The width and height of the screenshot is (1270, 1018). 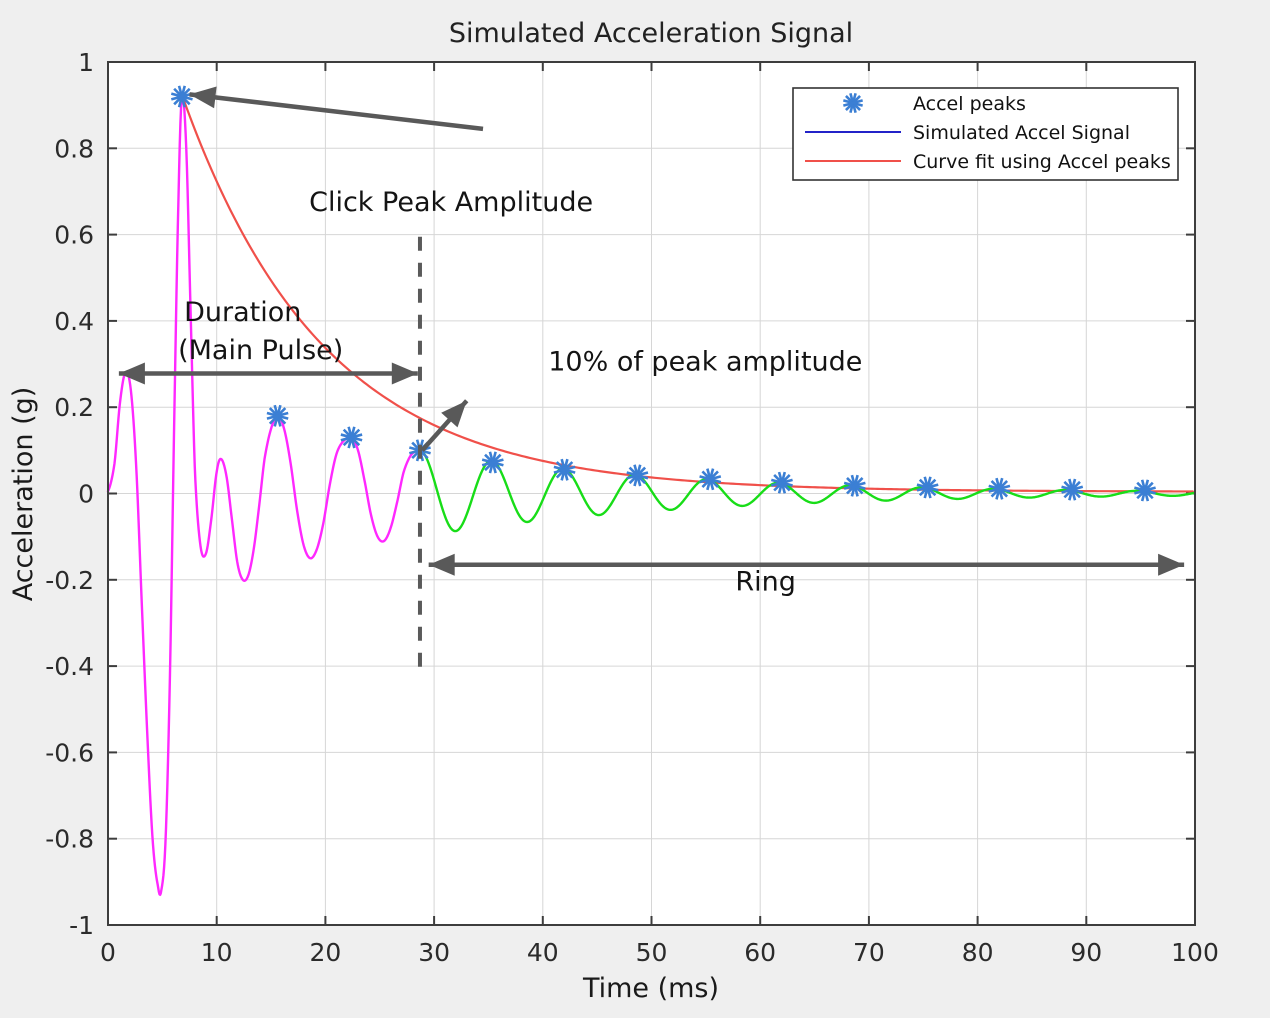 What do you see at coordinates (217, 952) in the screenshot?
I see `x-tick-label: 10` at bounding box center [217, 952].